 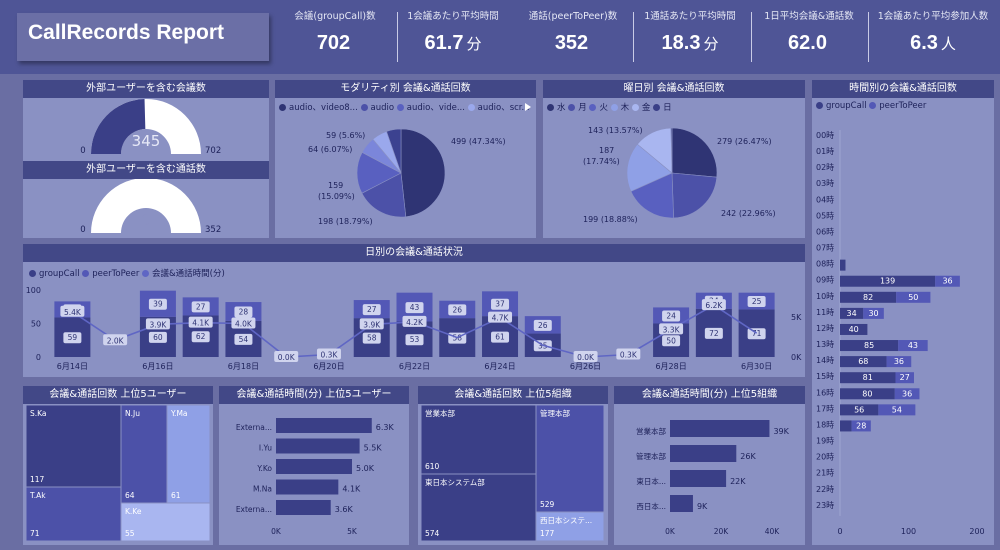 I want to click on hour-label: 03時, so click(x=825, y=183).